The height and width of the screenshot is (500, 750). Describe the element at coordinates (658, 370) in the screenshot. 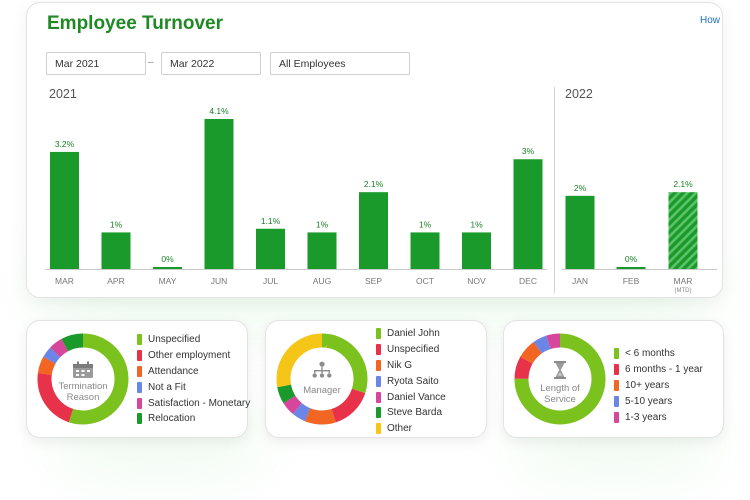

I see `legend-item: 6 months - 1 year` at that location.